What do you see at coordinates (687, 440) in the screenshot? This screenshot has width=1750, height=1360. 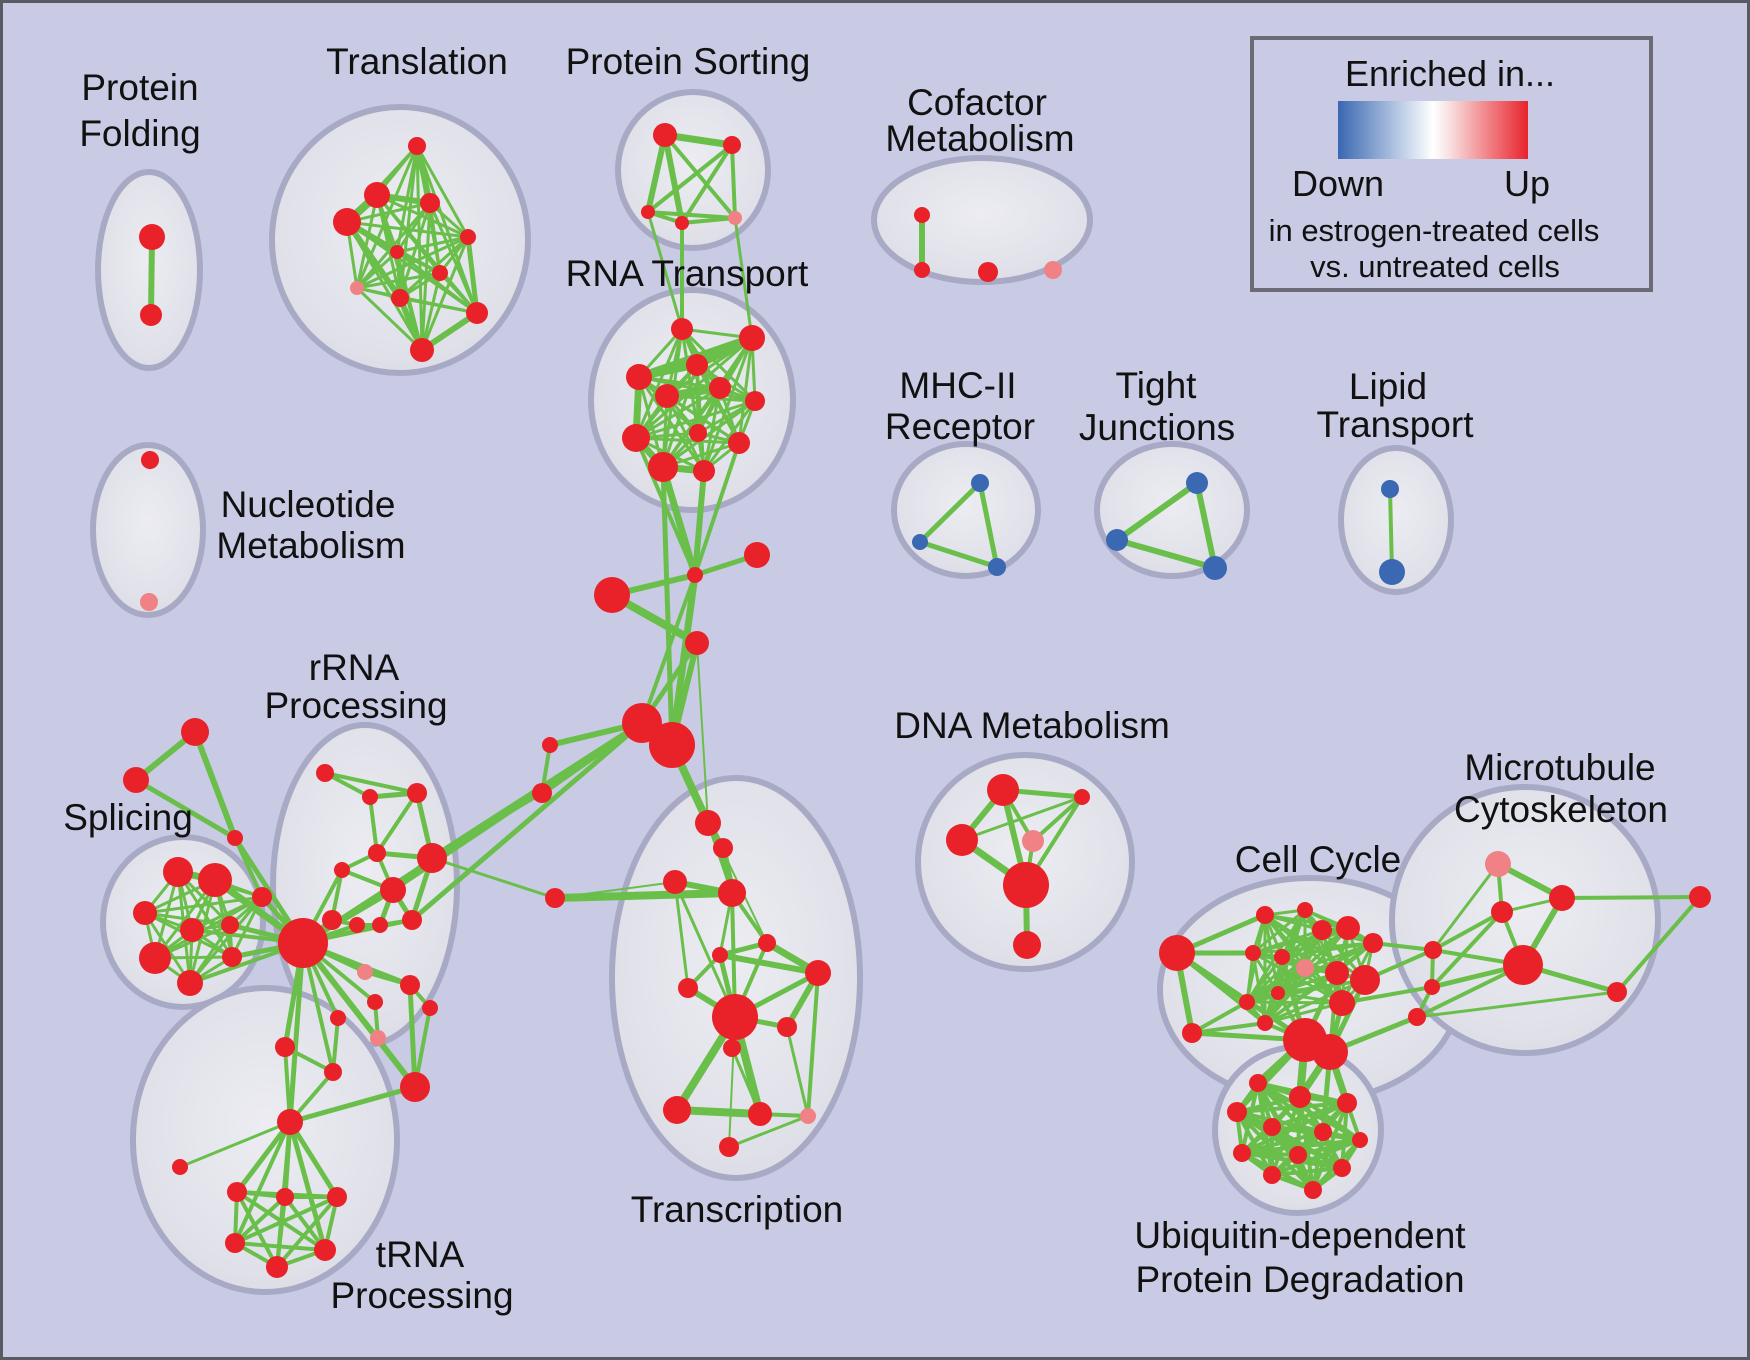 I see `edge-n8-n10` at bounding box center [687, 440].